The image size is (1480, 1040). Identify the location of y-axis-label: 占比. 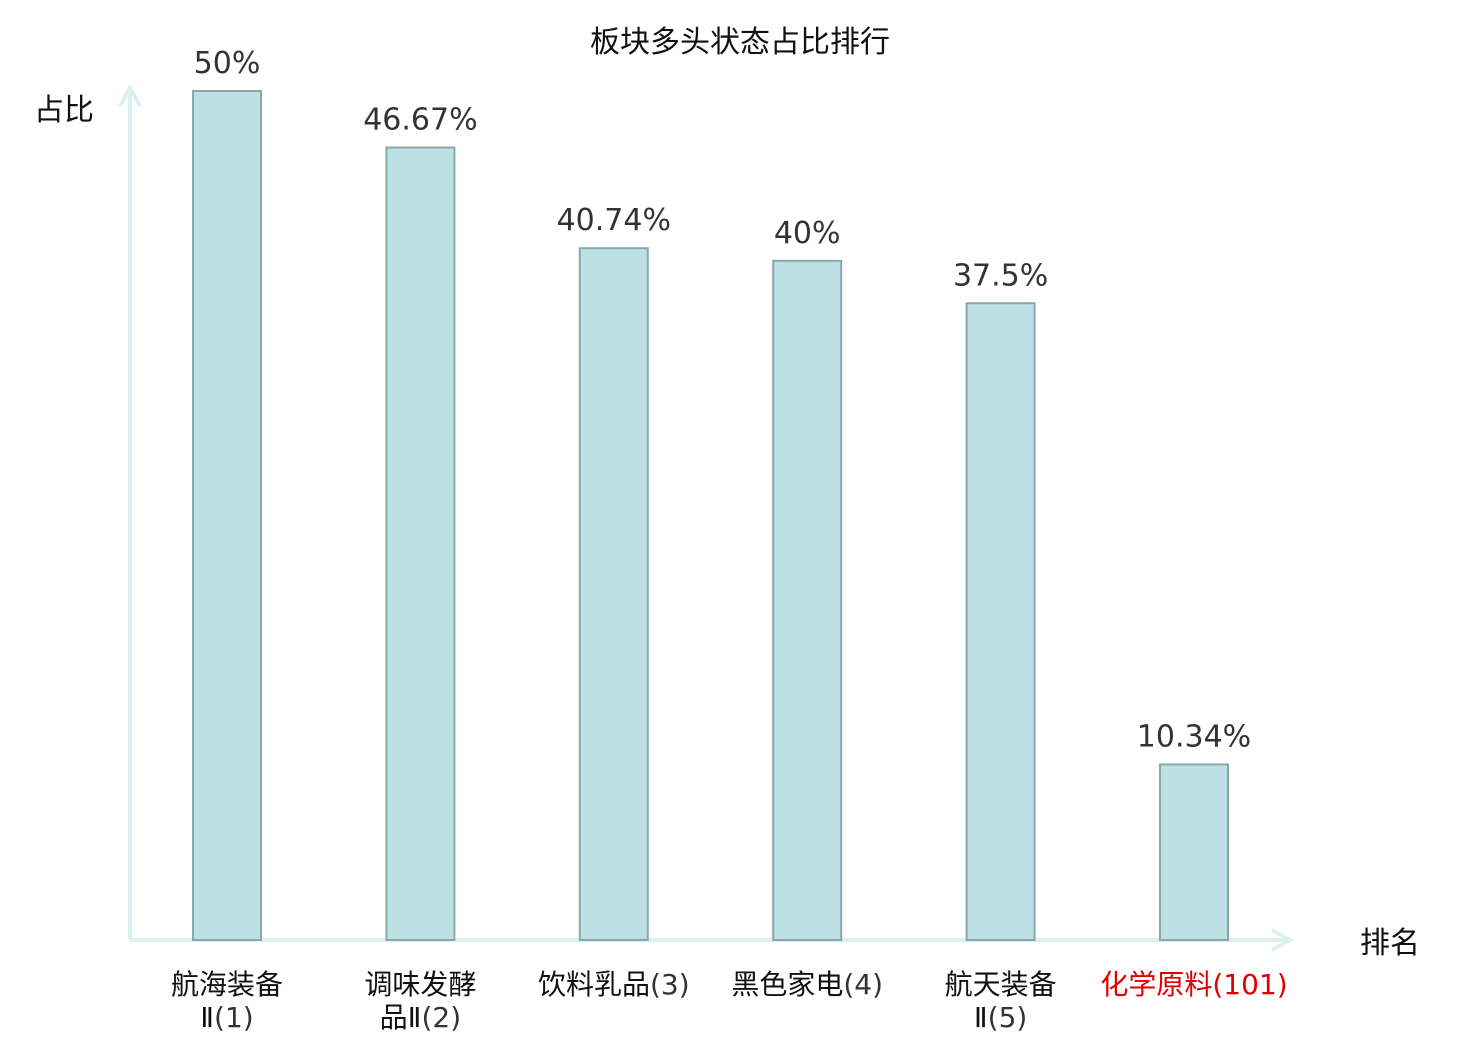
(64, 110).